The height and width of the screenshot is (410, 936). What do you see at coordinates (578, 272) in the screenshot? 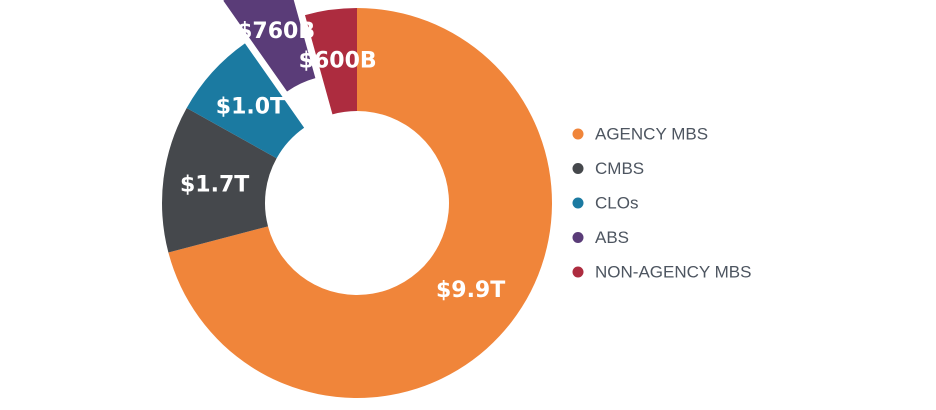
I see `legend-marker-non-agency-mbs` at bounding box center [578, 272].